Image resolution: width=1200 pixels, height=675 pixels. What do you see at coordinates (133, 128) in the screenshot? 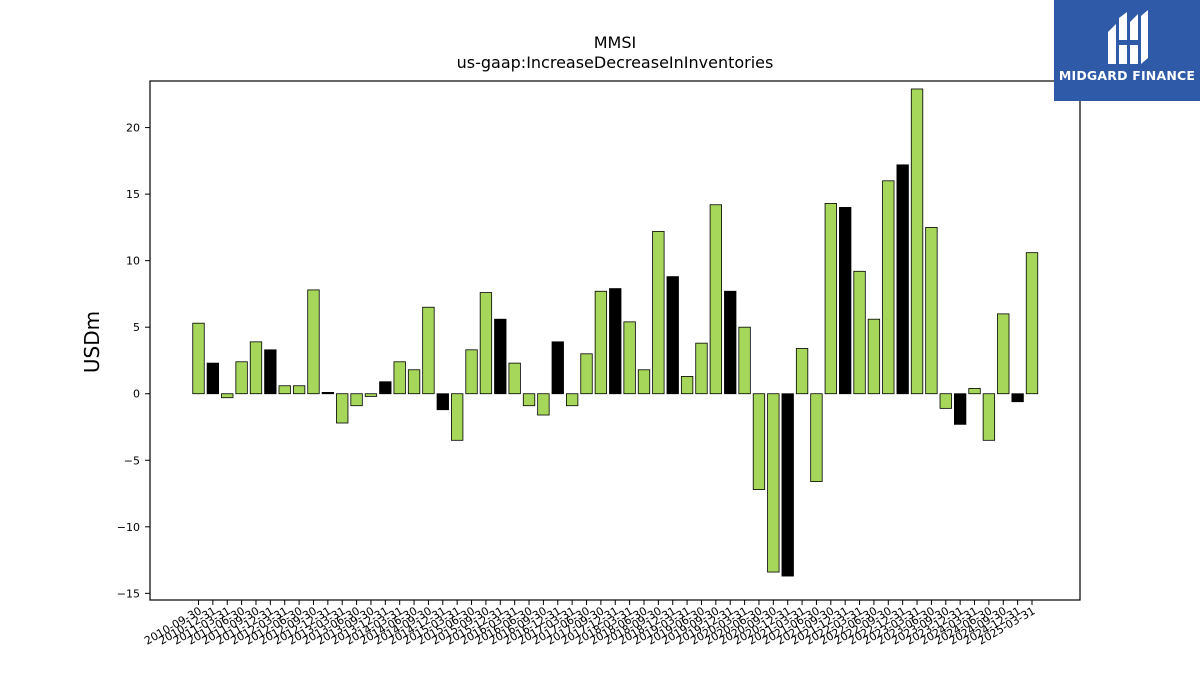
I see `y-tick-label: 20` at bounding box center [133, 128].